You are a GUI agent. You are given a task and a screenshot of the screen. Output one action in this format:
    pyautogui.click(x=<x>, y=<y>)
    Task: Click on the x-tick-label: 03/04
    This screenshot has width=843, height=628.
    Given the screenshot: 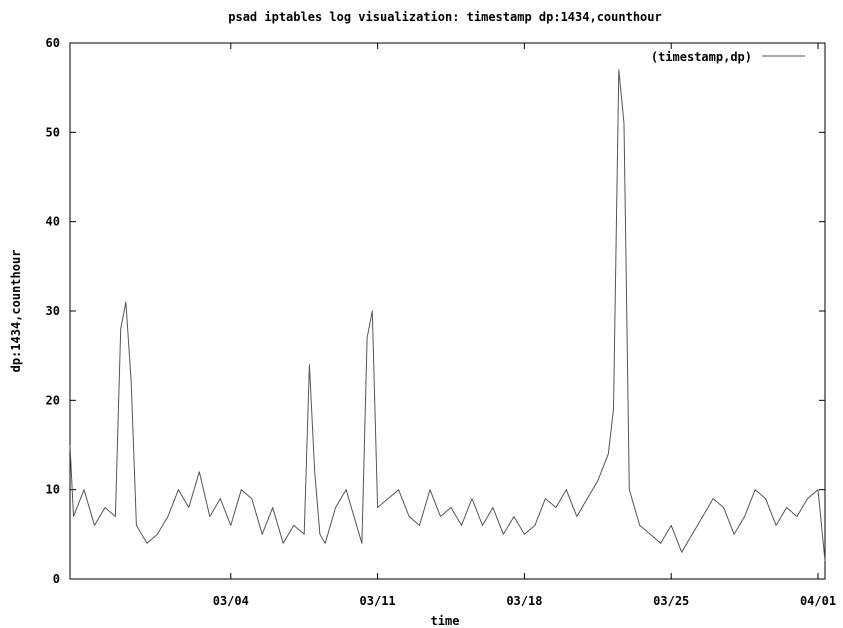 What is the action you would take?
    pyautogui.click(x=231, y=601)
    